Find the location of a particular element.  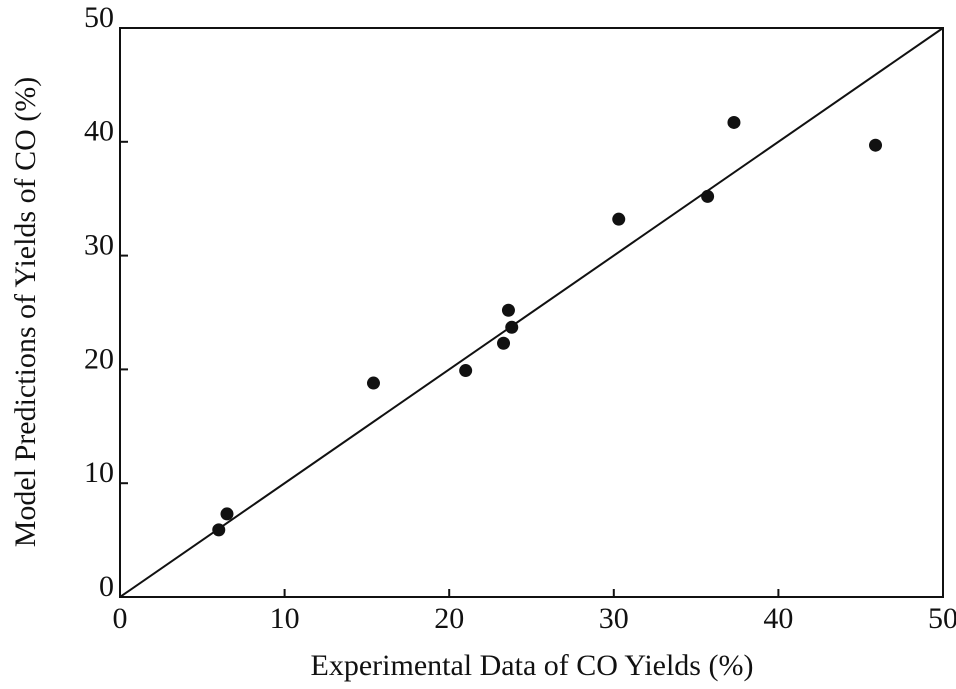

x-tick-label: 30 is located at coordinates (614, 618).